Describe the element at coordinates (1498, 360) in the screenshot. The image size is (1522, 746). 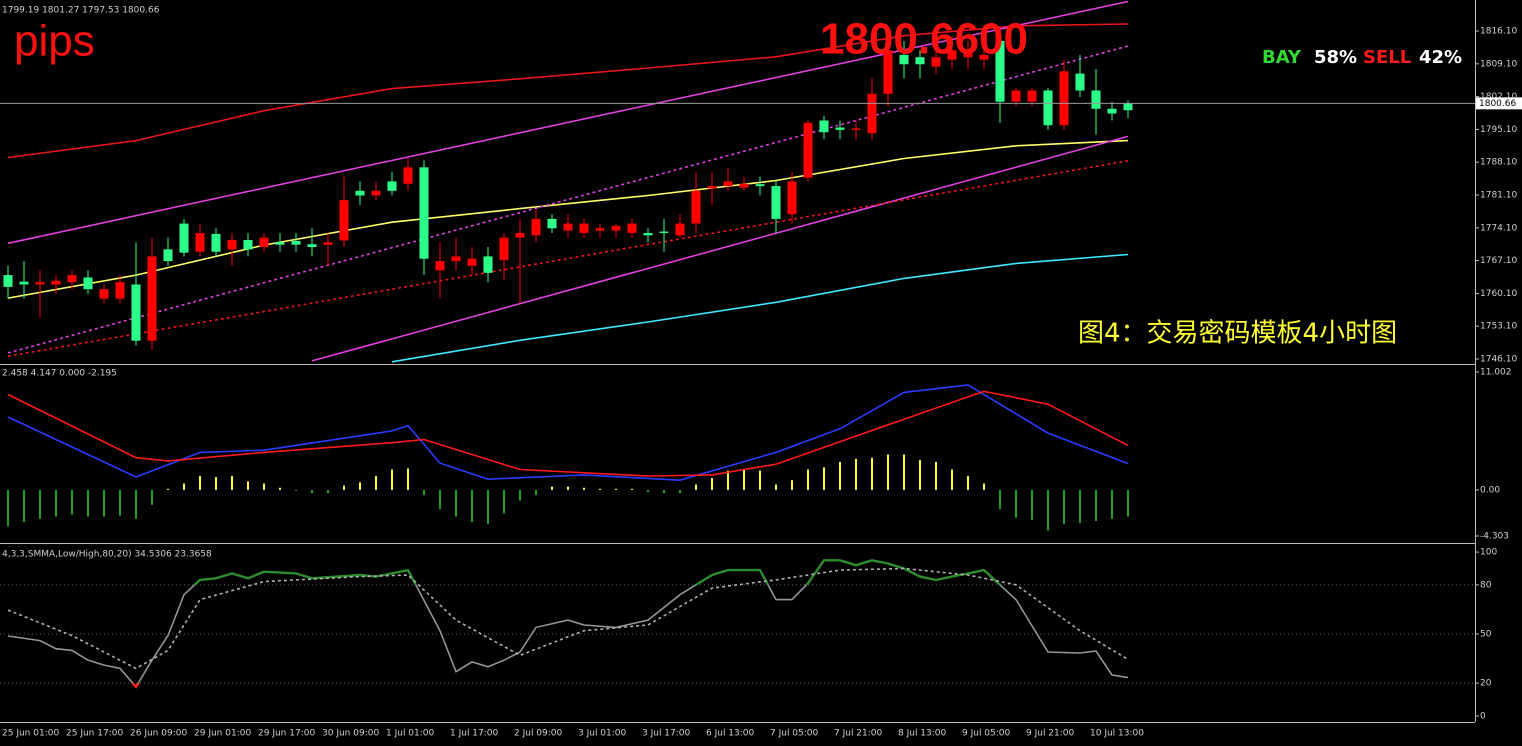
I see `y-tick-label: 1746.10` at that location.